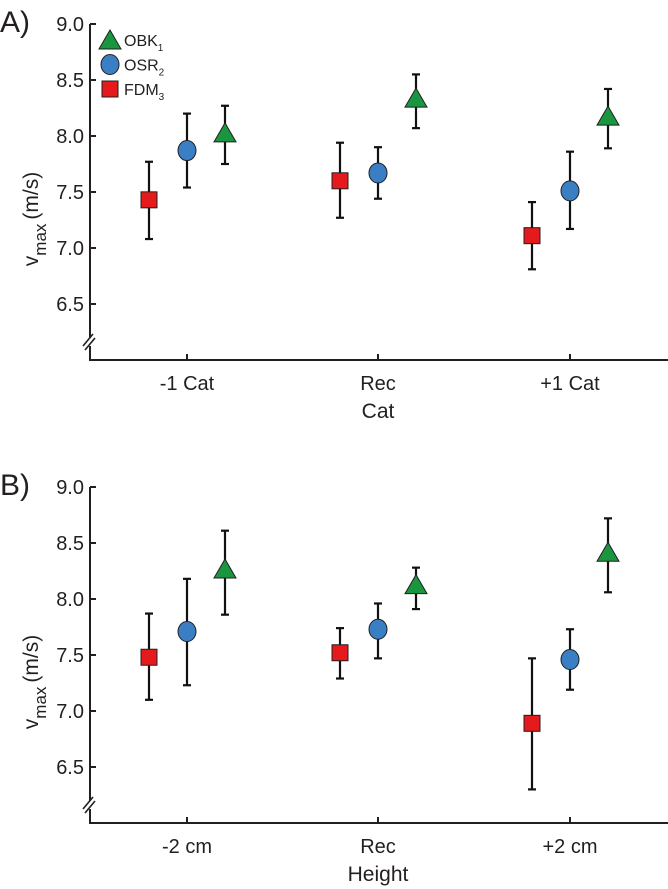 This screenshot has width=668, height=889. What do you see at coordinates (569, 847) in the screenshot?
I see `x-tick-label: +2 cm` at bounding box center [569, 847].